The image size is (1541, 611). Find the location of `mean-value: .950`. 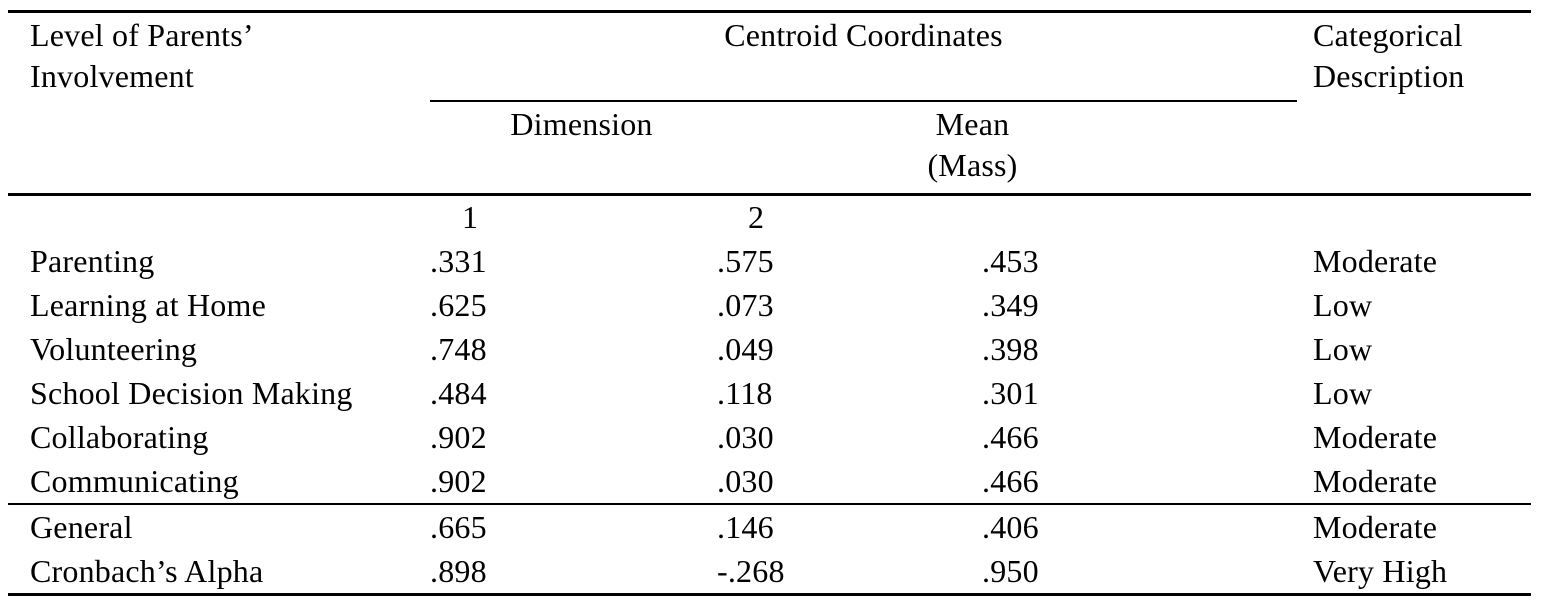

mean-value: .950 is located at coordinates (1010, 571).